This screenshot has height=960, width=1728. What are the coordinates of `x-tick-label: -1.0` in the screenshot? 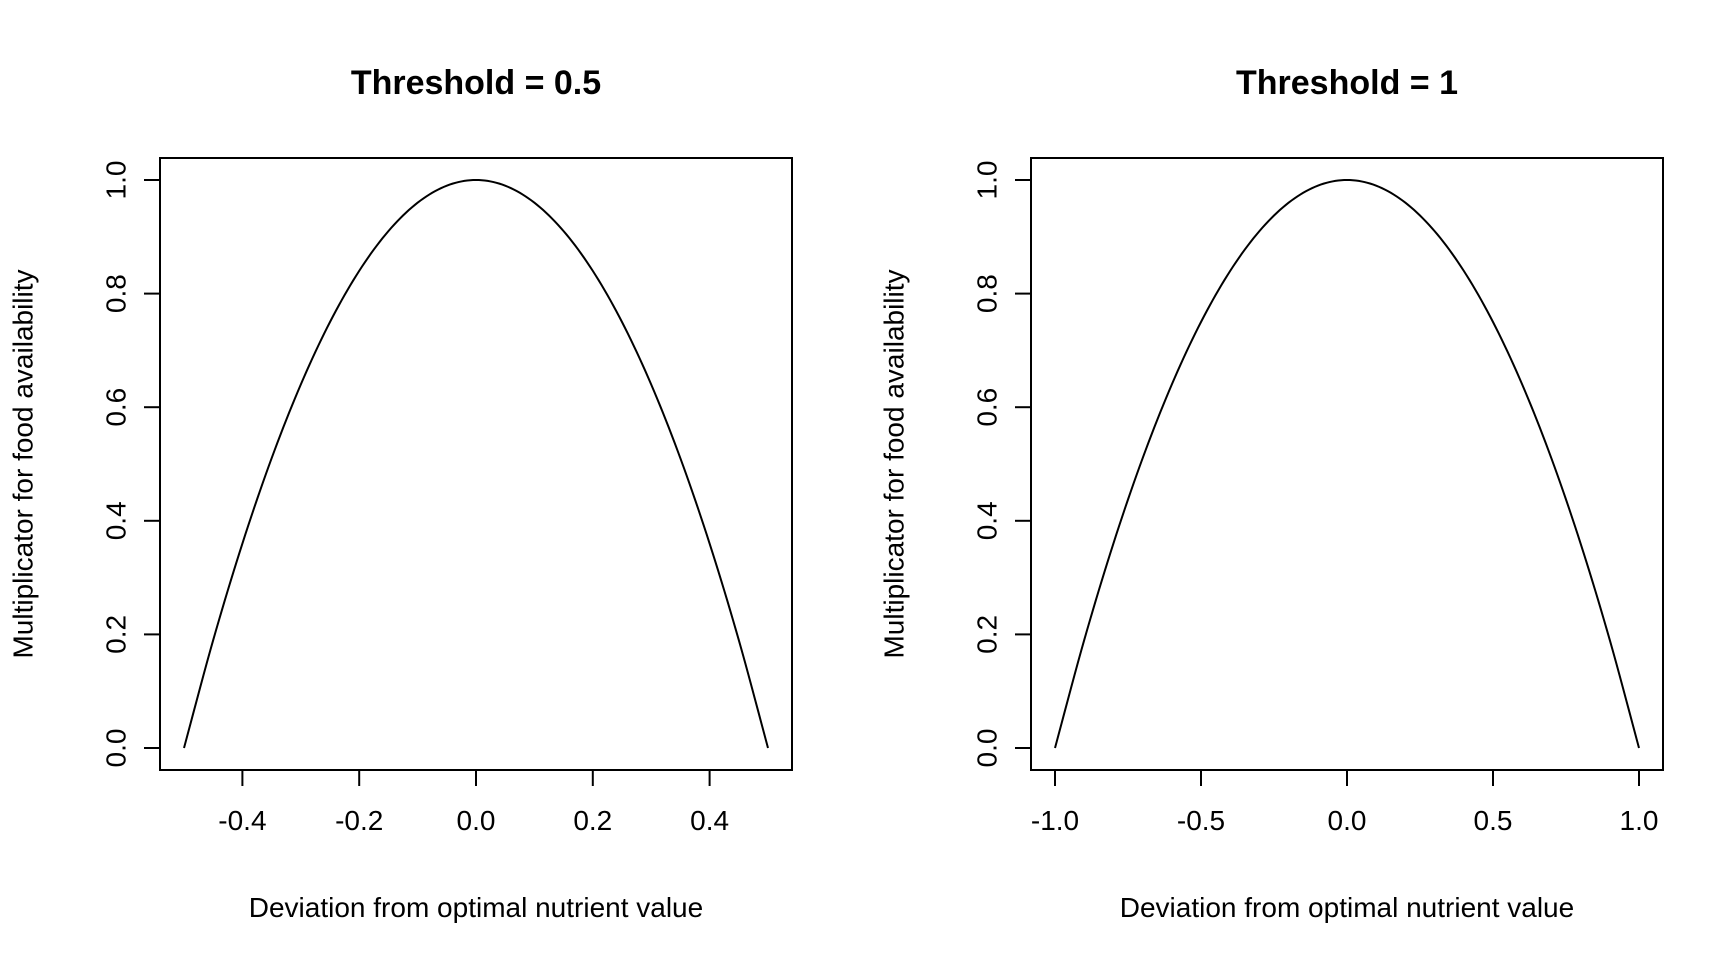 It's located at (1055, 820).